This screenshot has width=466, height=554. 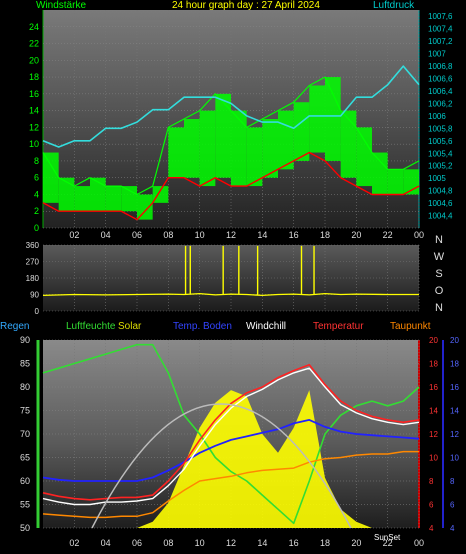 What do you see at coordinates (433, 411) in the screenshot?
I see `temp-ytick-label: 14` at bounding box center [433, 411].